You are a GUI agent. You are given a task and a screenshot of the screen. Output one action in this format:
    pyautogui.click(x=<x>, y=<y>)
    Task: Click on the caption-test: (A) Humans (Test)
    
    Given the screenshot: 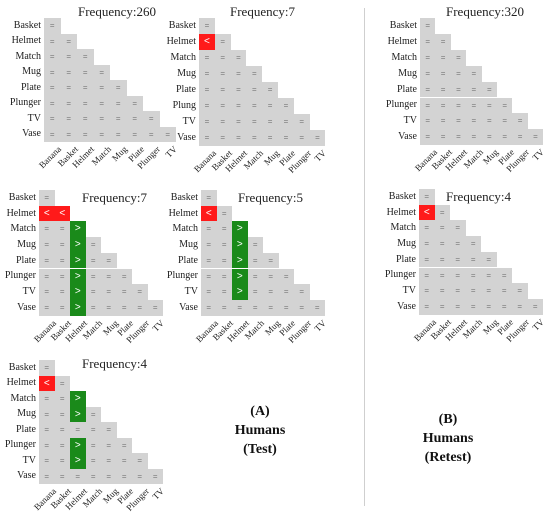 What is the action you would take?
    pyautogui.click(x=260, y=430)
    